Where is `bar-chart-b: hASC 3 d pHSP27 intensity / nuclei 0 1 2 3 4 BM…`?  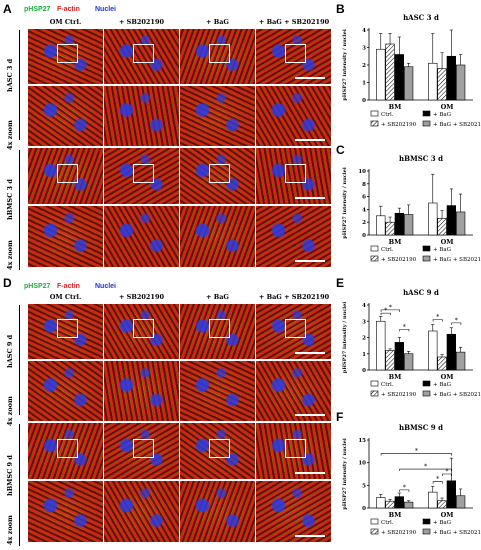
bar-chart-b: hASC 3 d pHSP27 intensity / nuclei 0 1 2 3 4 BM… is located at coordinates (411, 70).